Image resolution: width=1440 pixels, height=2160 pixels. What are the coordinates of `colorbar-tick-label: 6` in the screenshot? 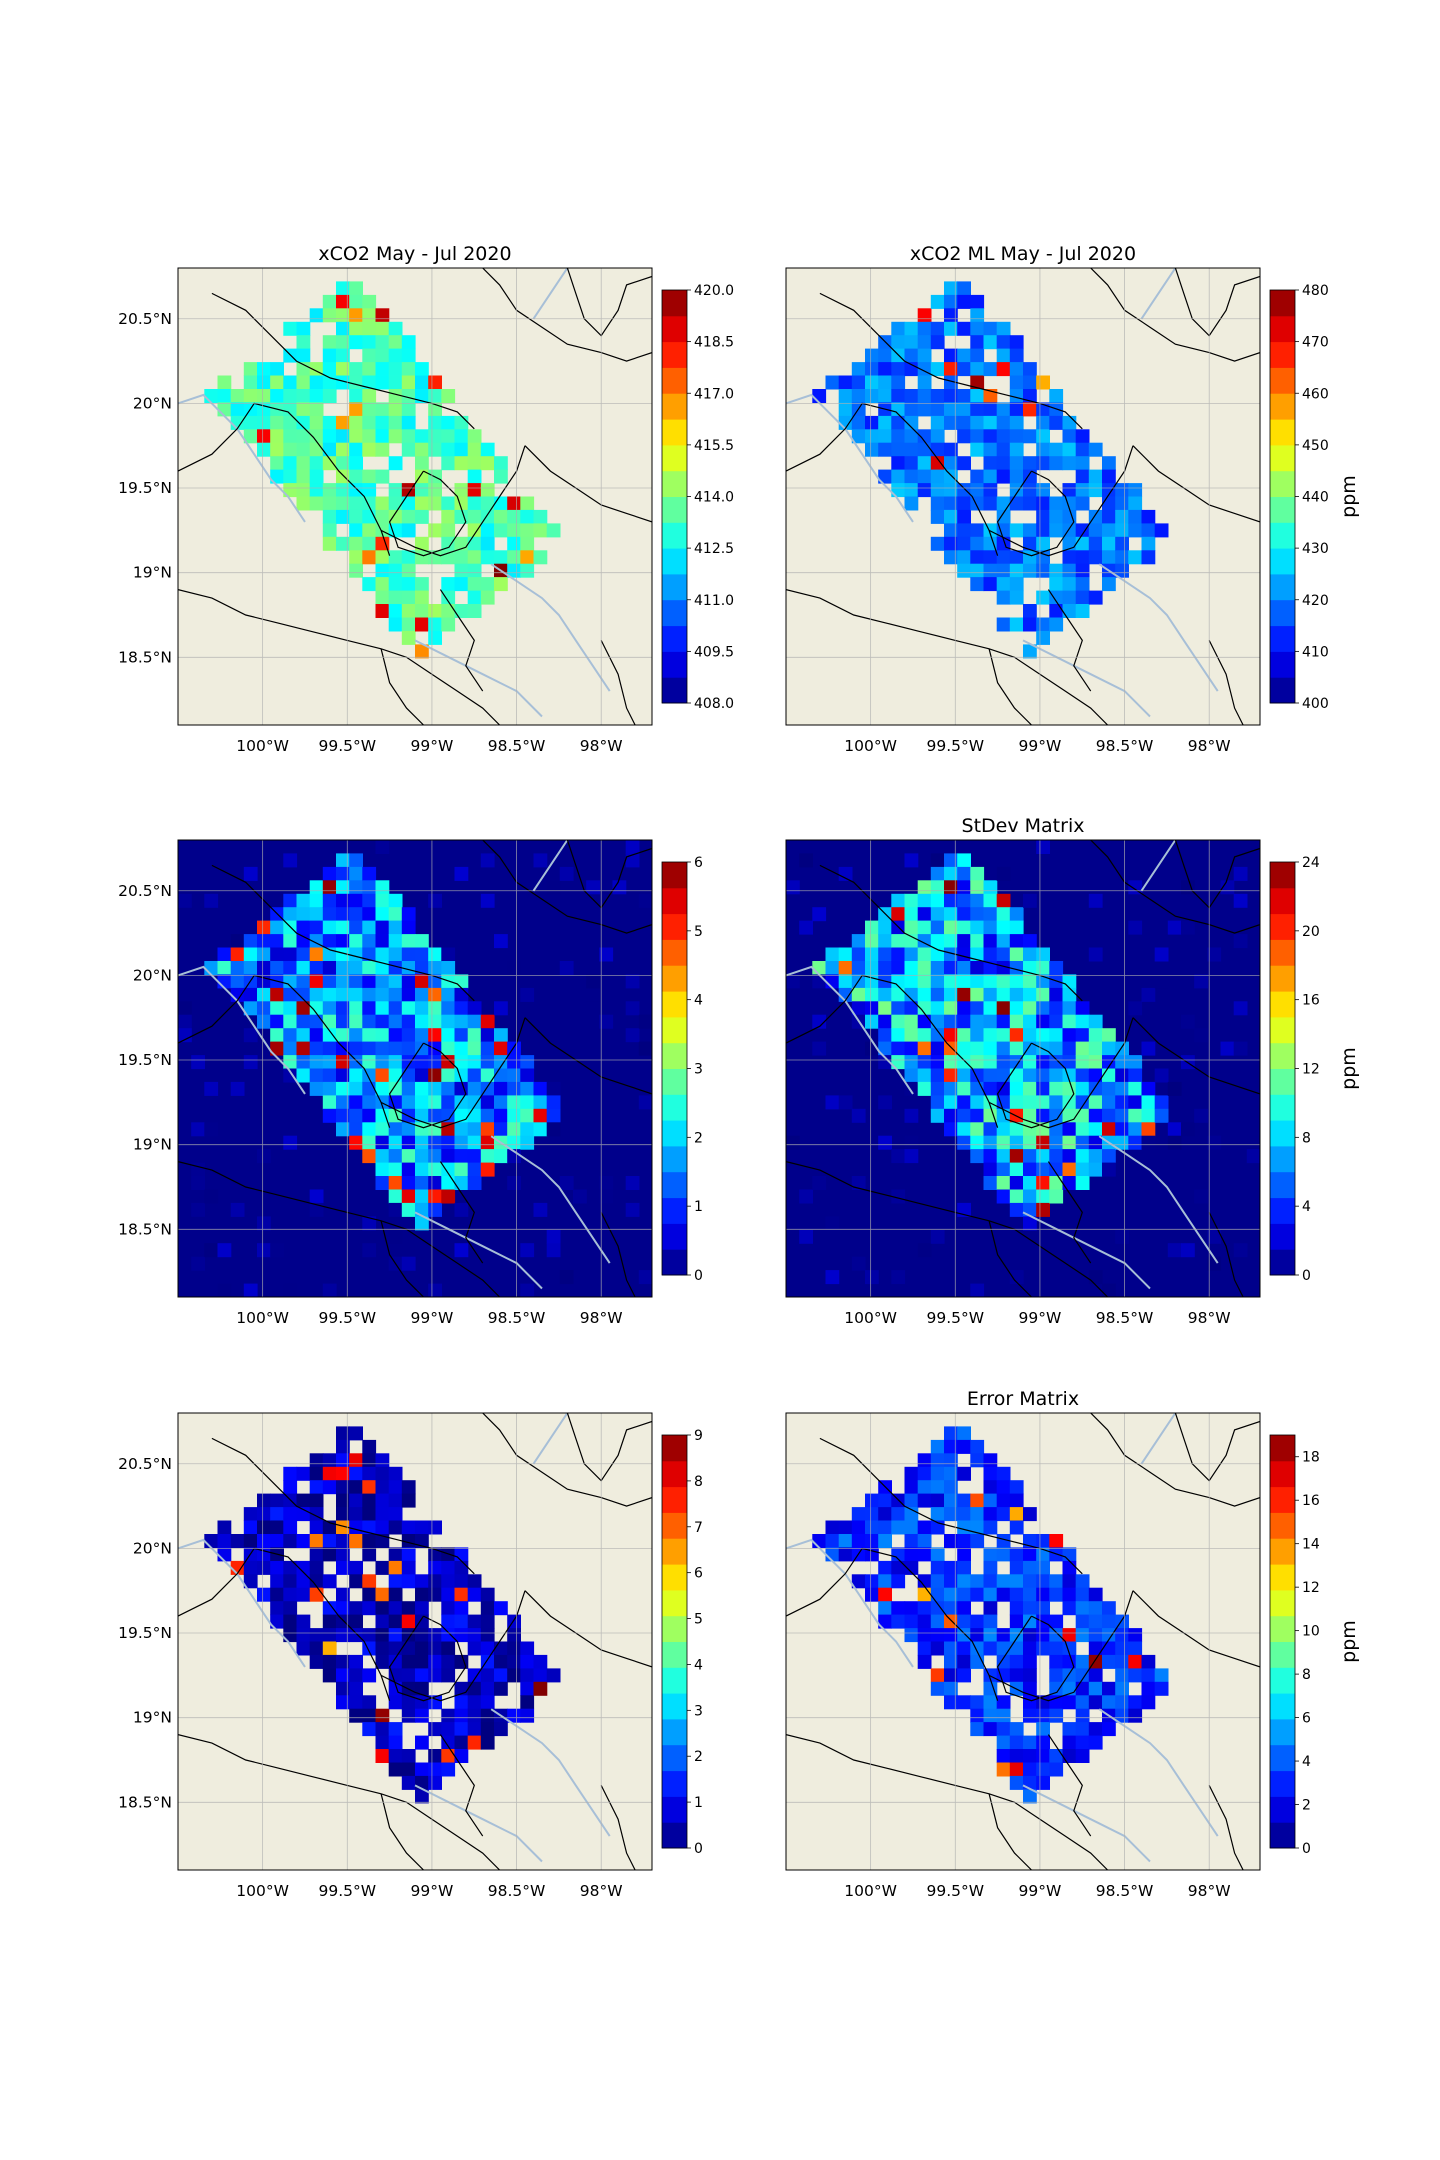 It's located at (698, 863).